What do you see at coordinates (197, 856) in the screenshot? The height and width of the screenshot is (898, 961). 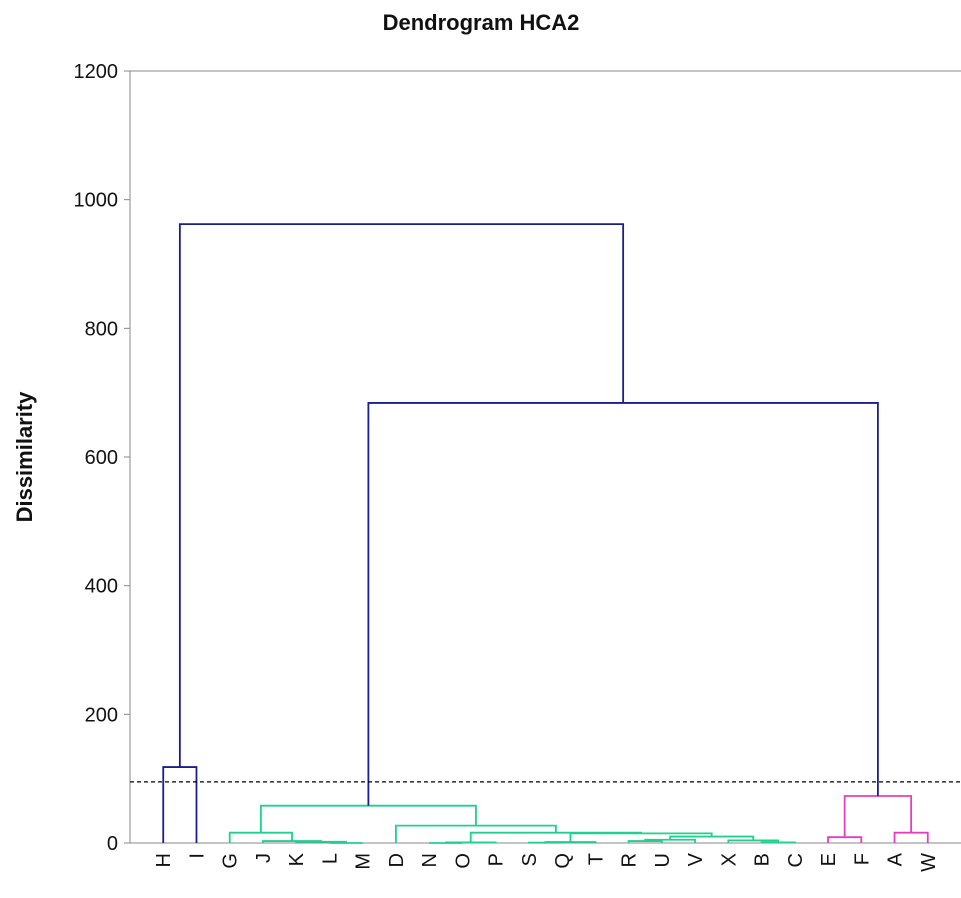 I see `x-tick-label: I` at bounding box center [197, 856].